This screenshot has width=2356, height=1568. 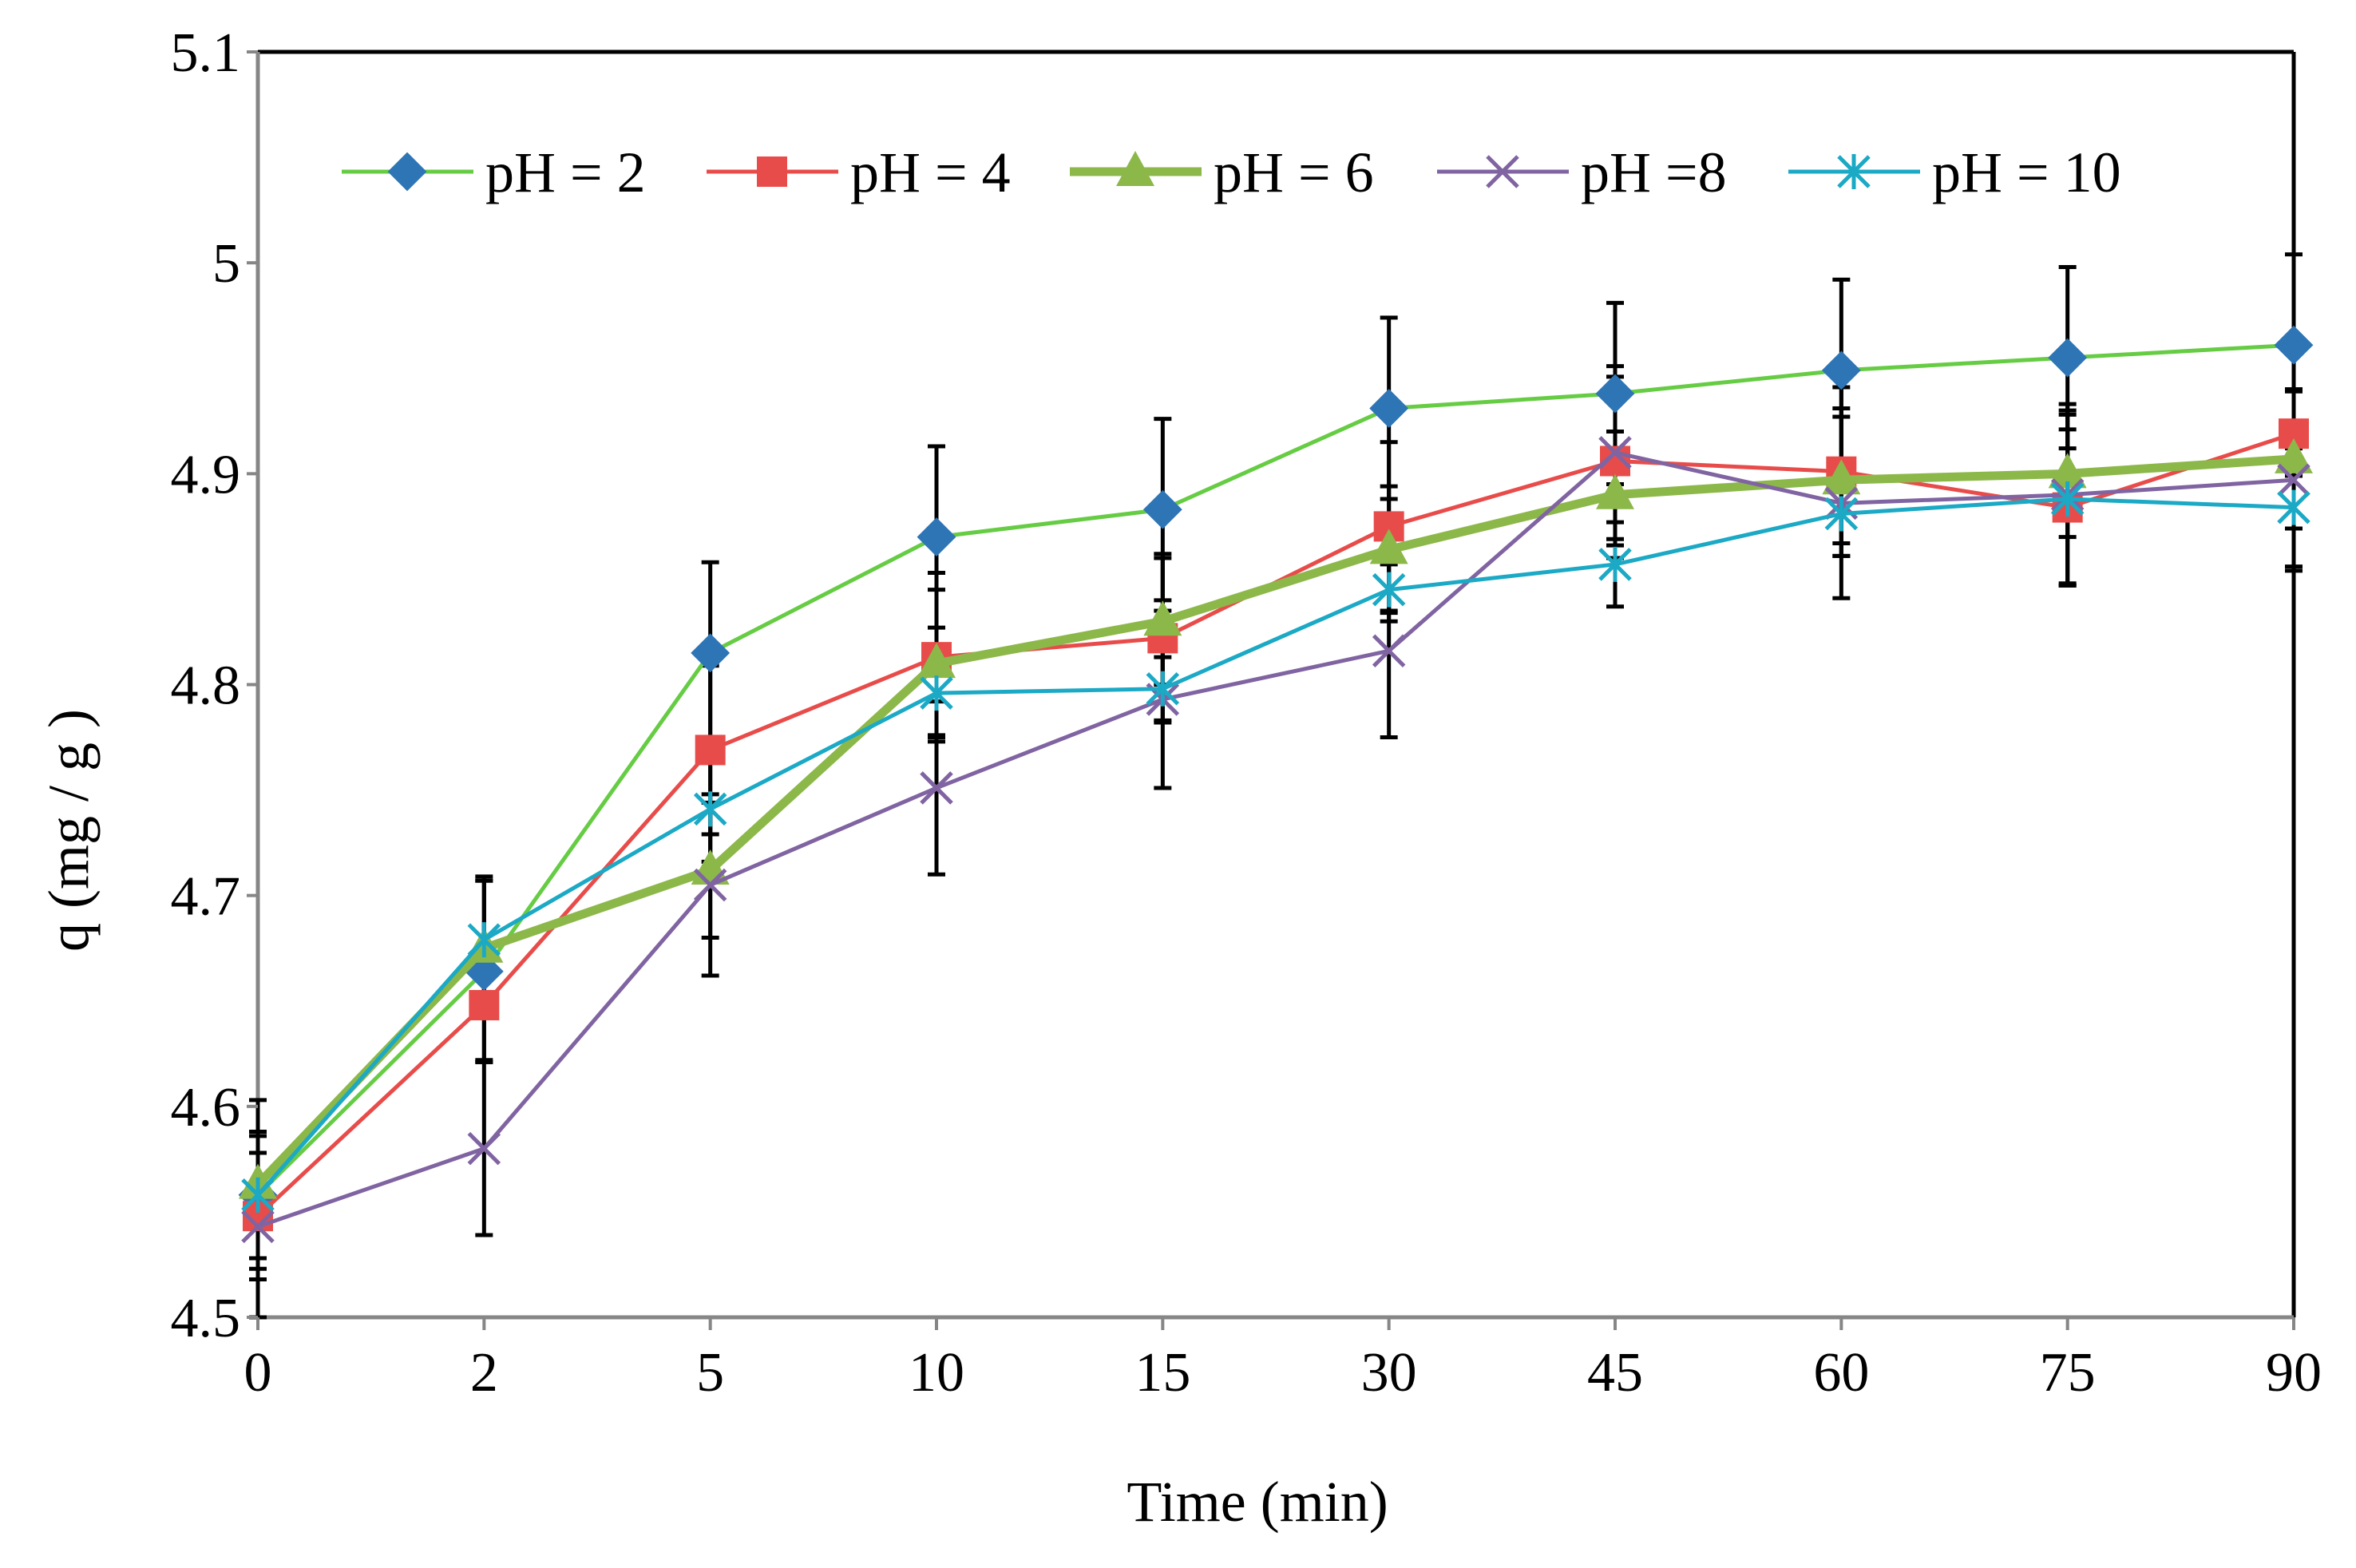 I want to click on y-tick-label: 4.6, so click(x=206, y=1108).